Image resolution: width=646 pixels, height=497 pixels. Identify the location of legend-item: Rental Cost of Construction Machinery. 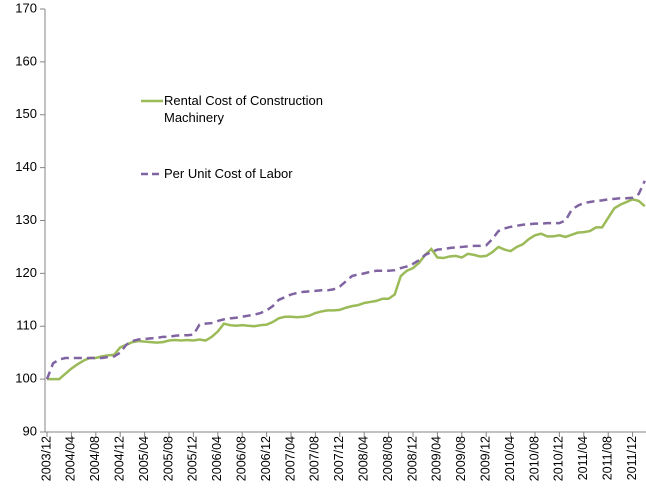
(252, 109).